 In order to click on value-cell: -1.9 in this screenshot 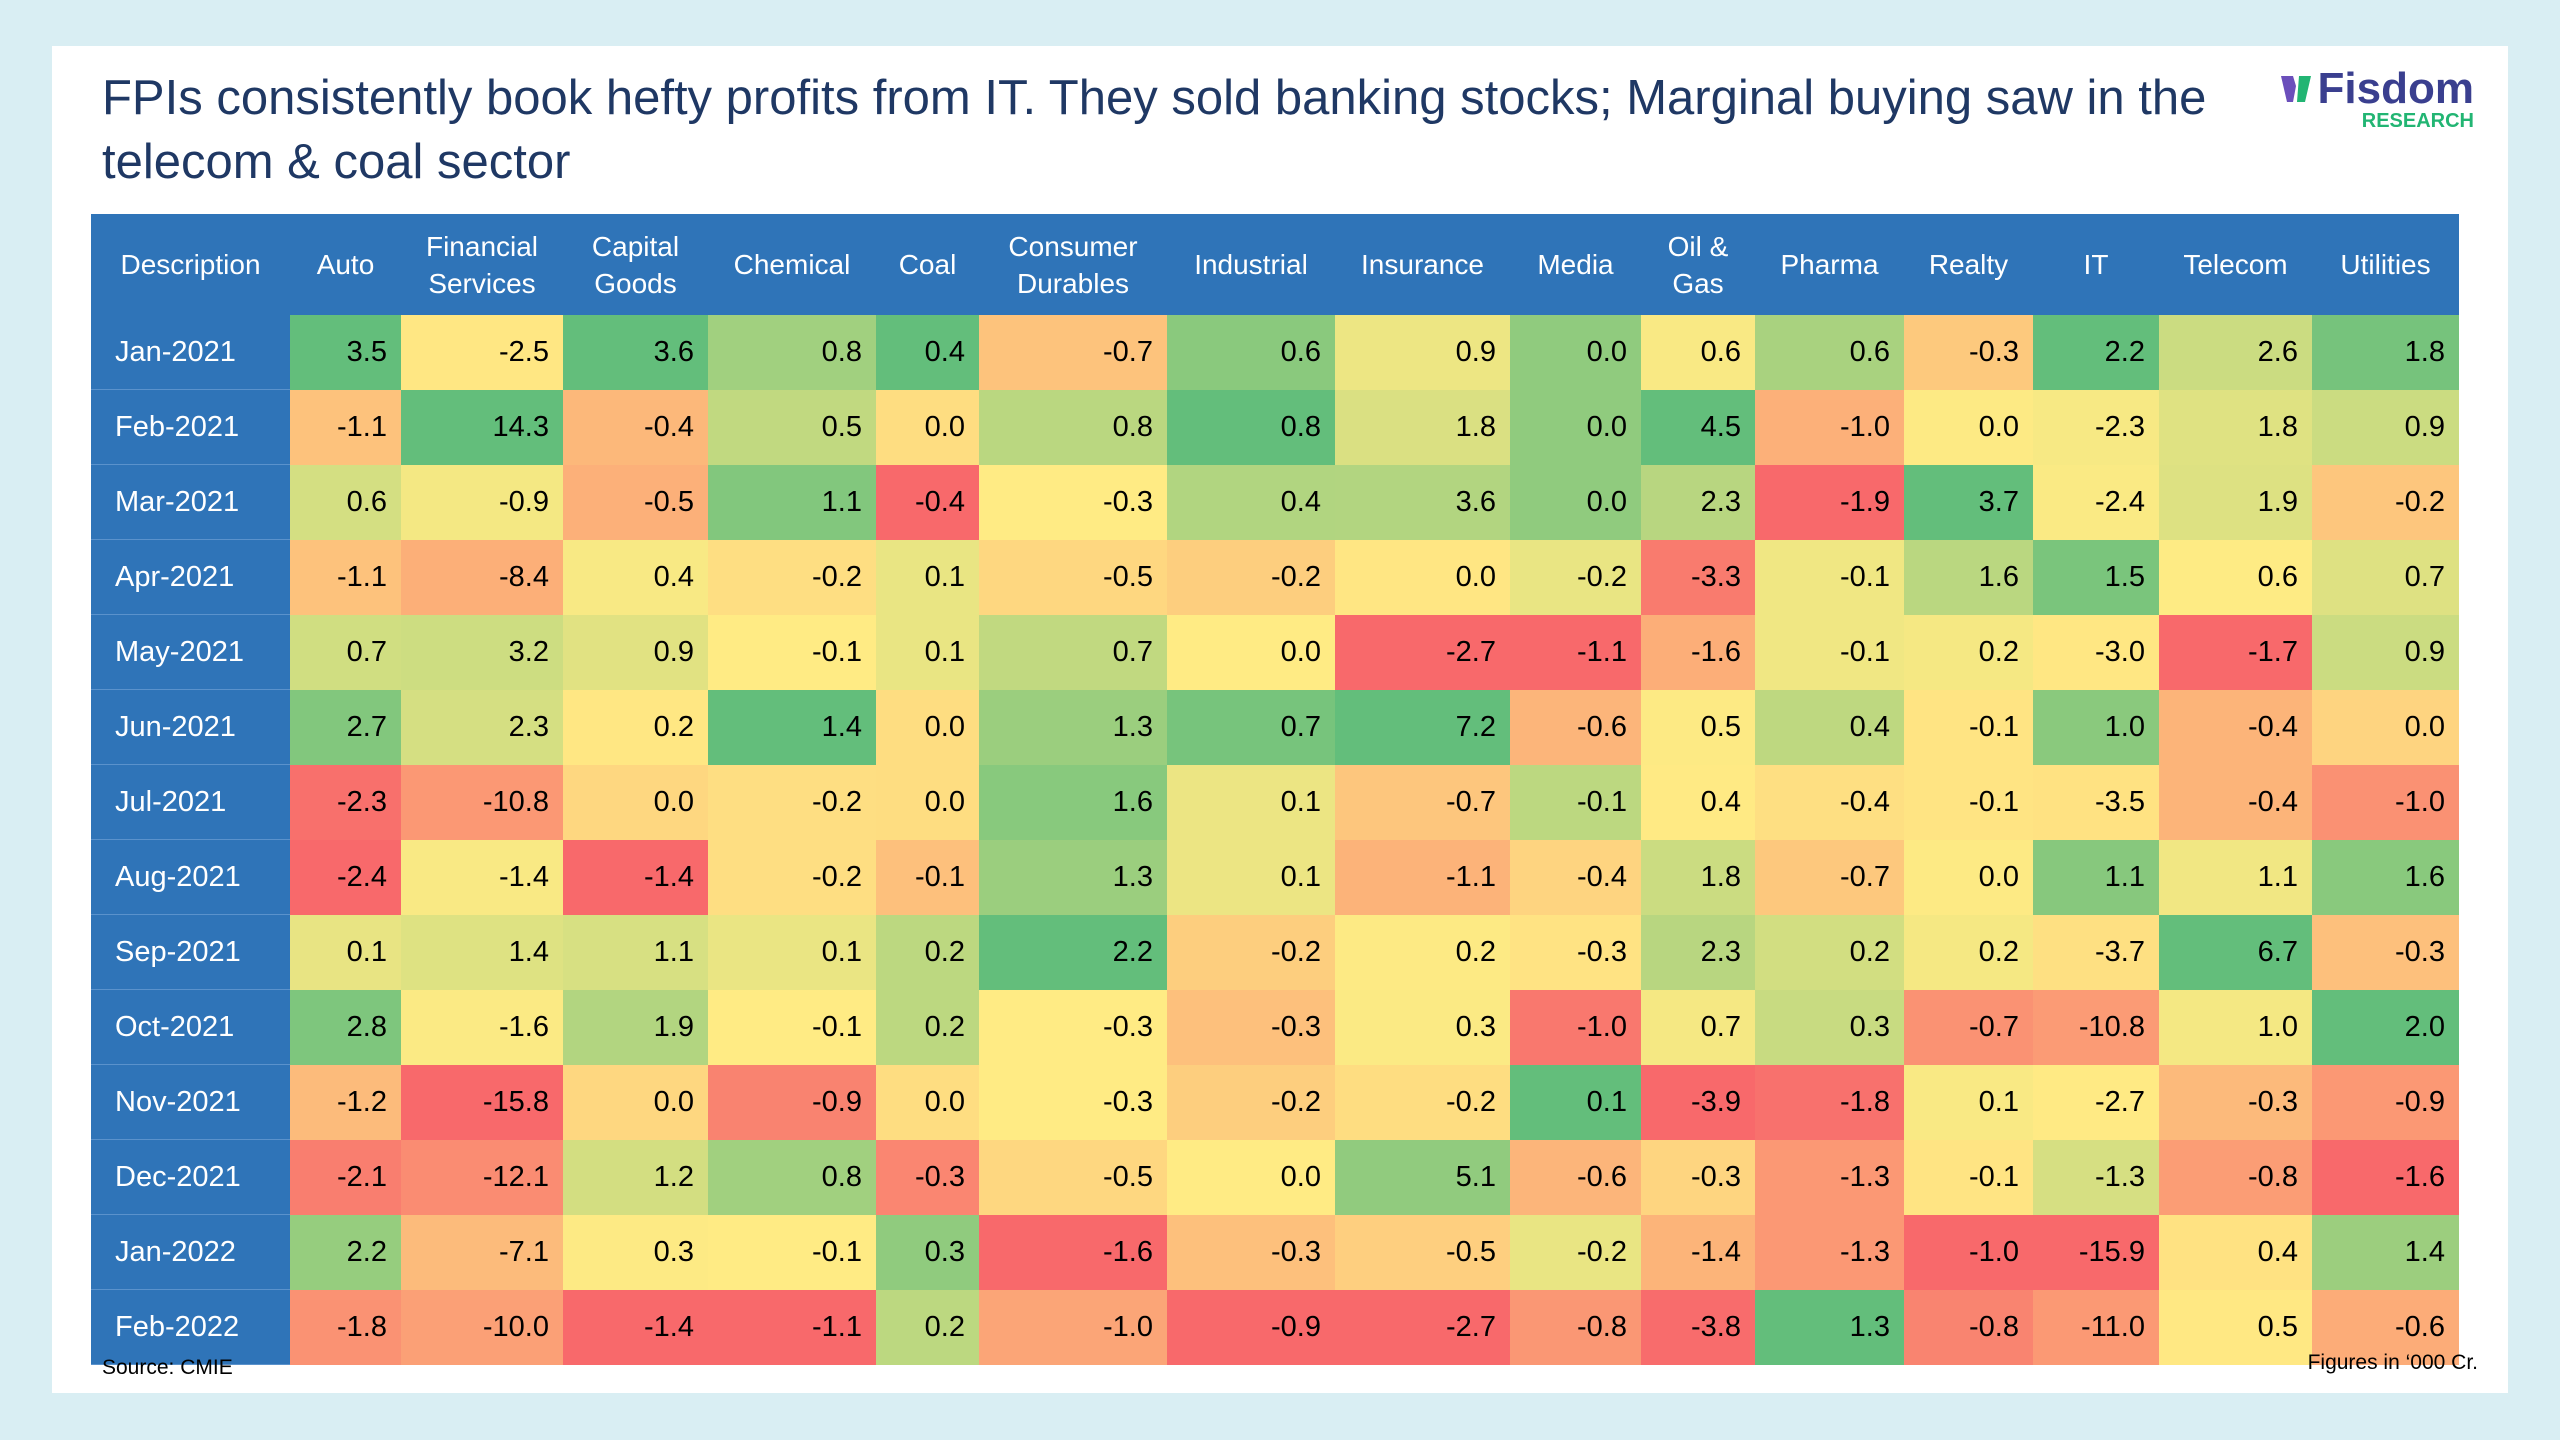, I will do `click(1829, 502)`.